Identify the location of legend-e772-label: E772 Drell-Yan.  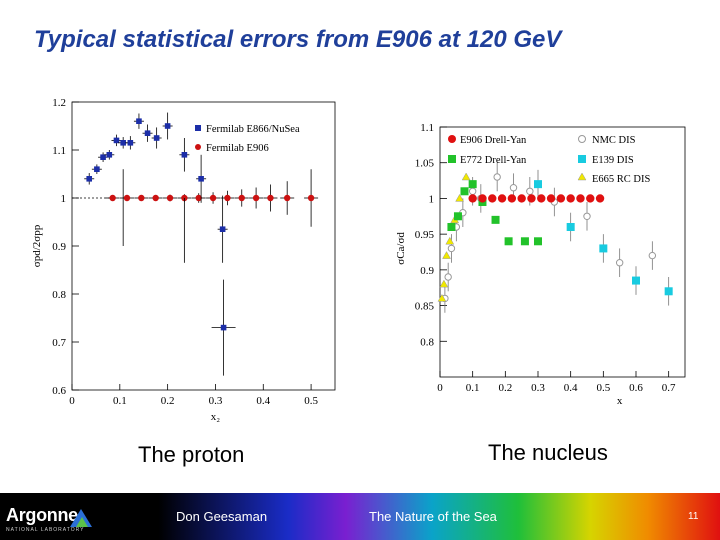
(493, 160).